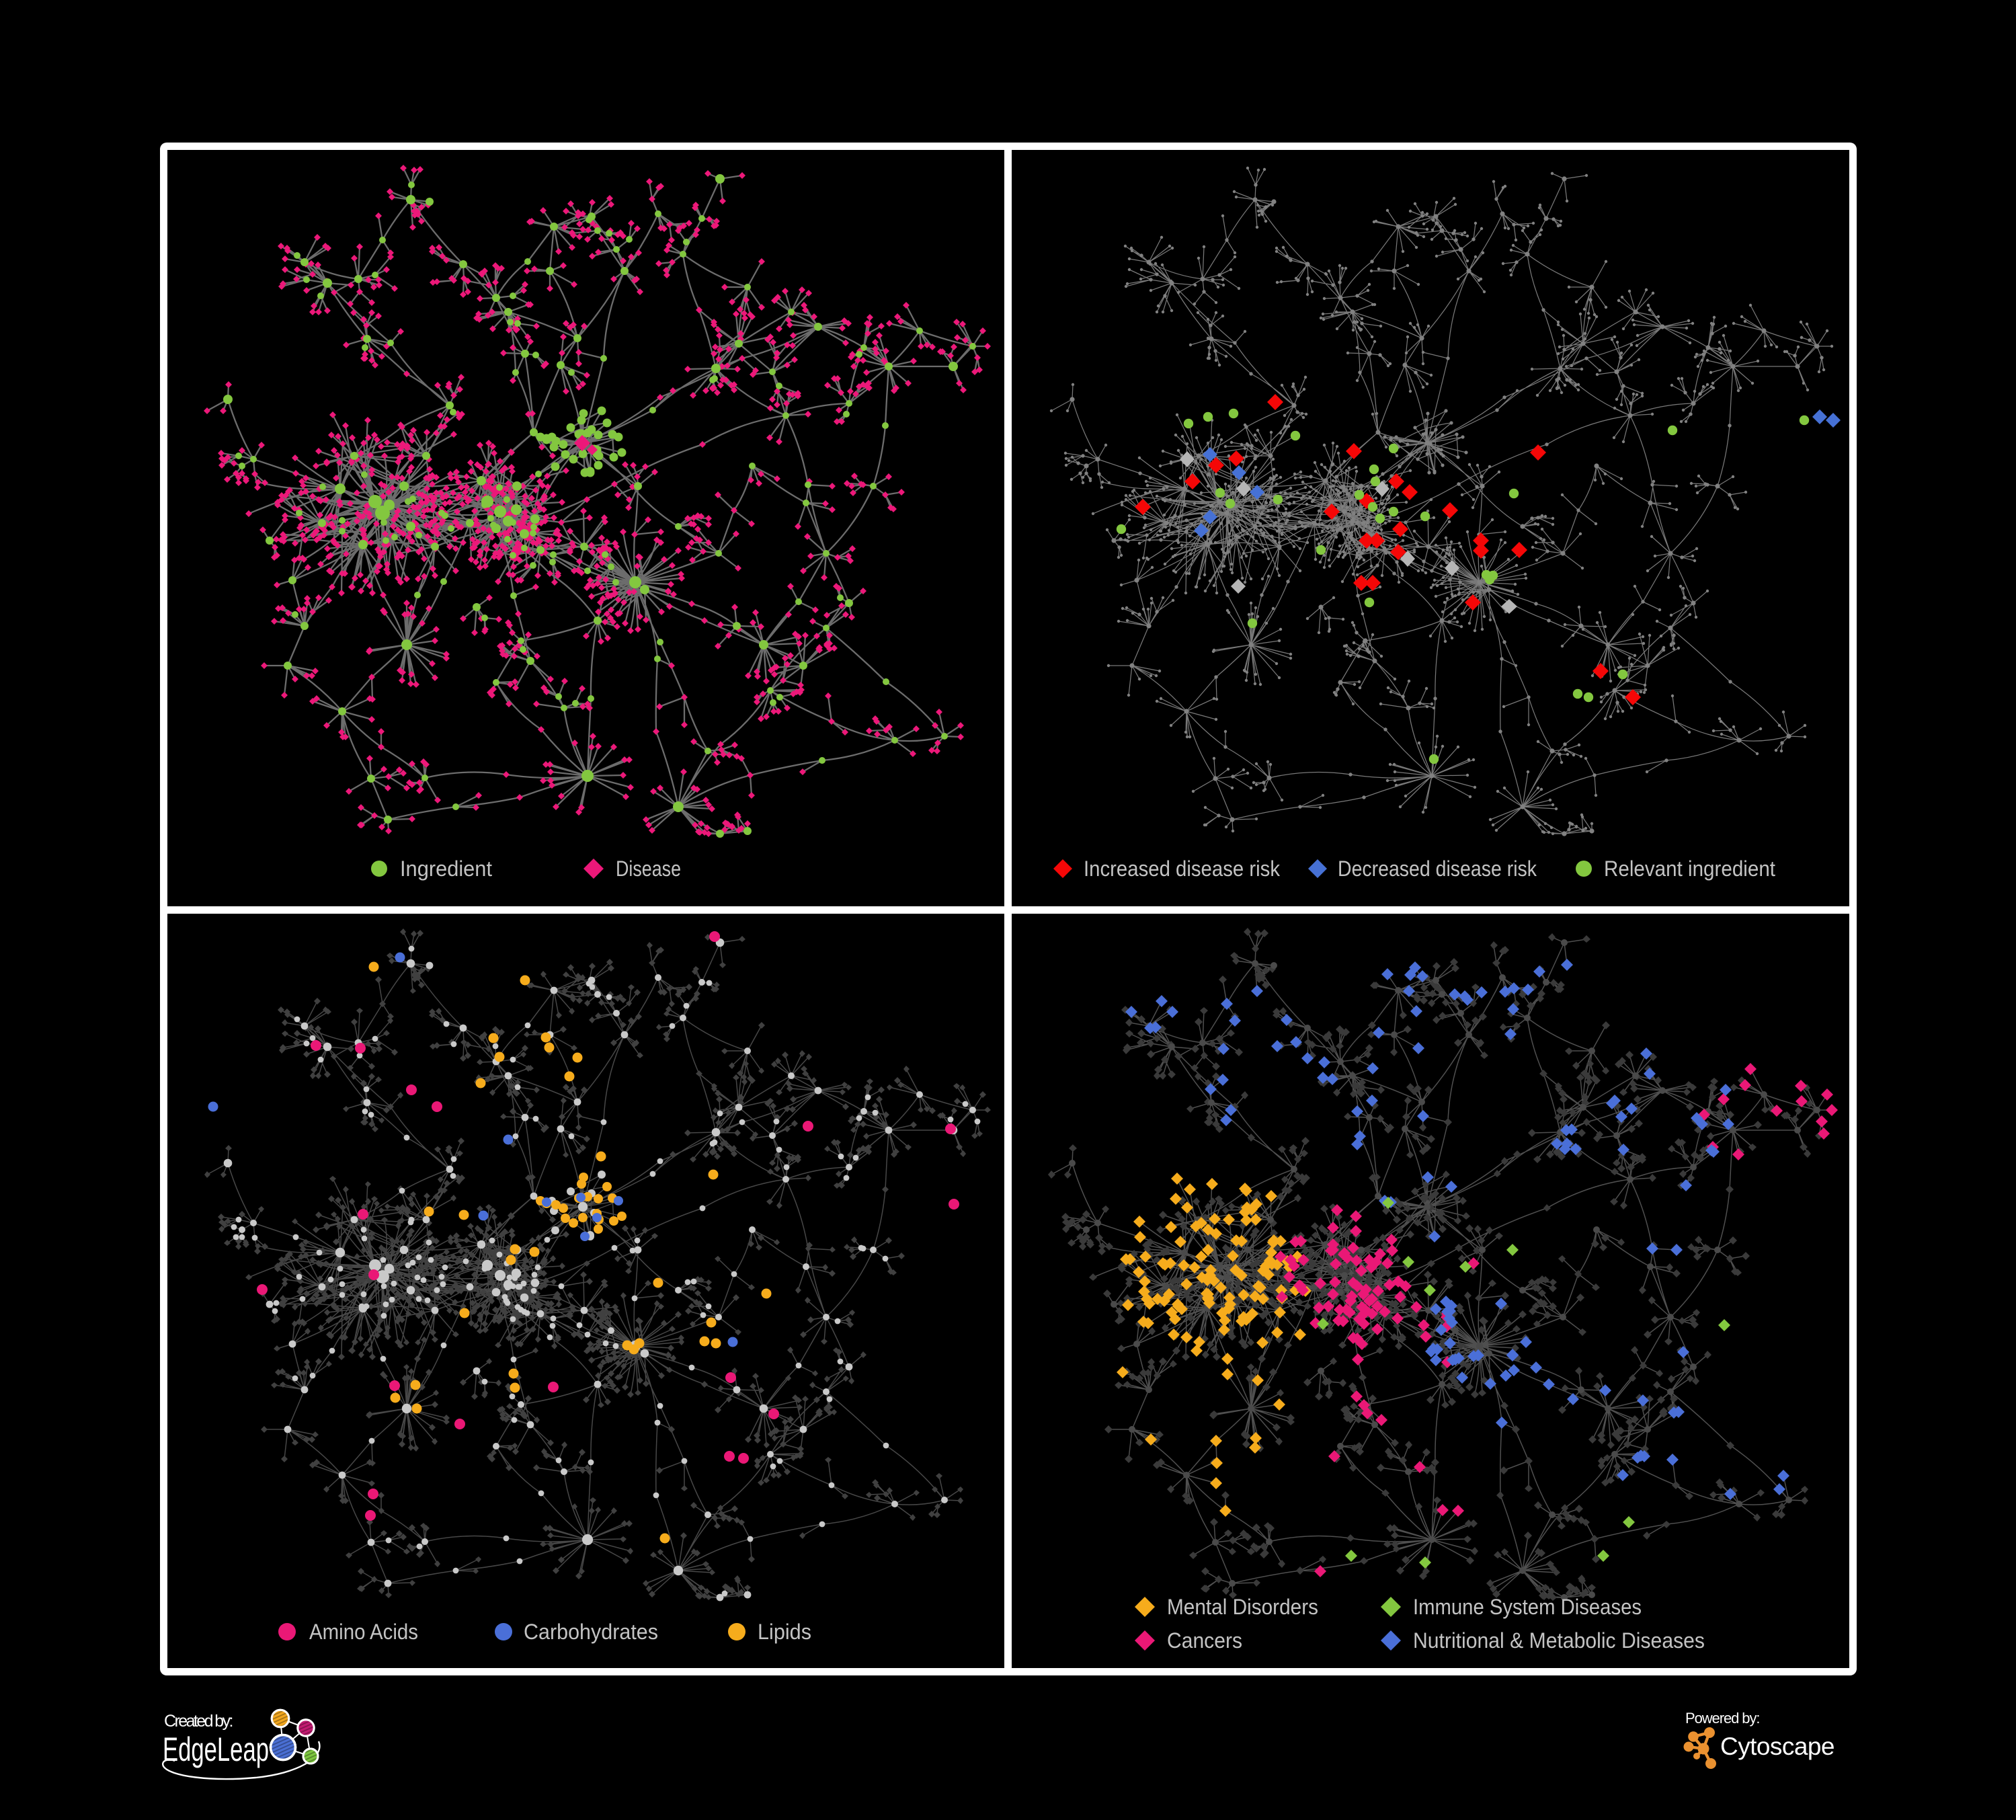 This screenshot has width=2016, height=1820. Describe the element at coordinates (648, 869) in the screenshot. I see `svg-text: Disease` at that location.